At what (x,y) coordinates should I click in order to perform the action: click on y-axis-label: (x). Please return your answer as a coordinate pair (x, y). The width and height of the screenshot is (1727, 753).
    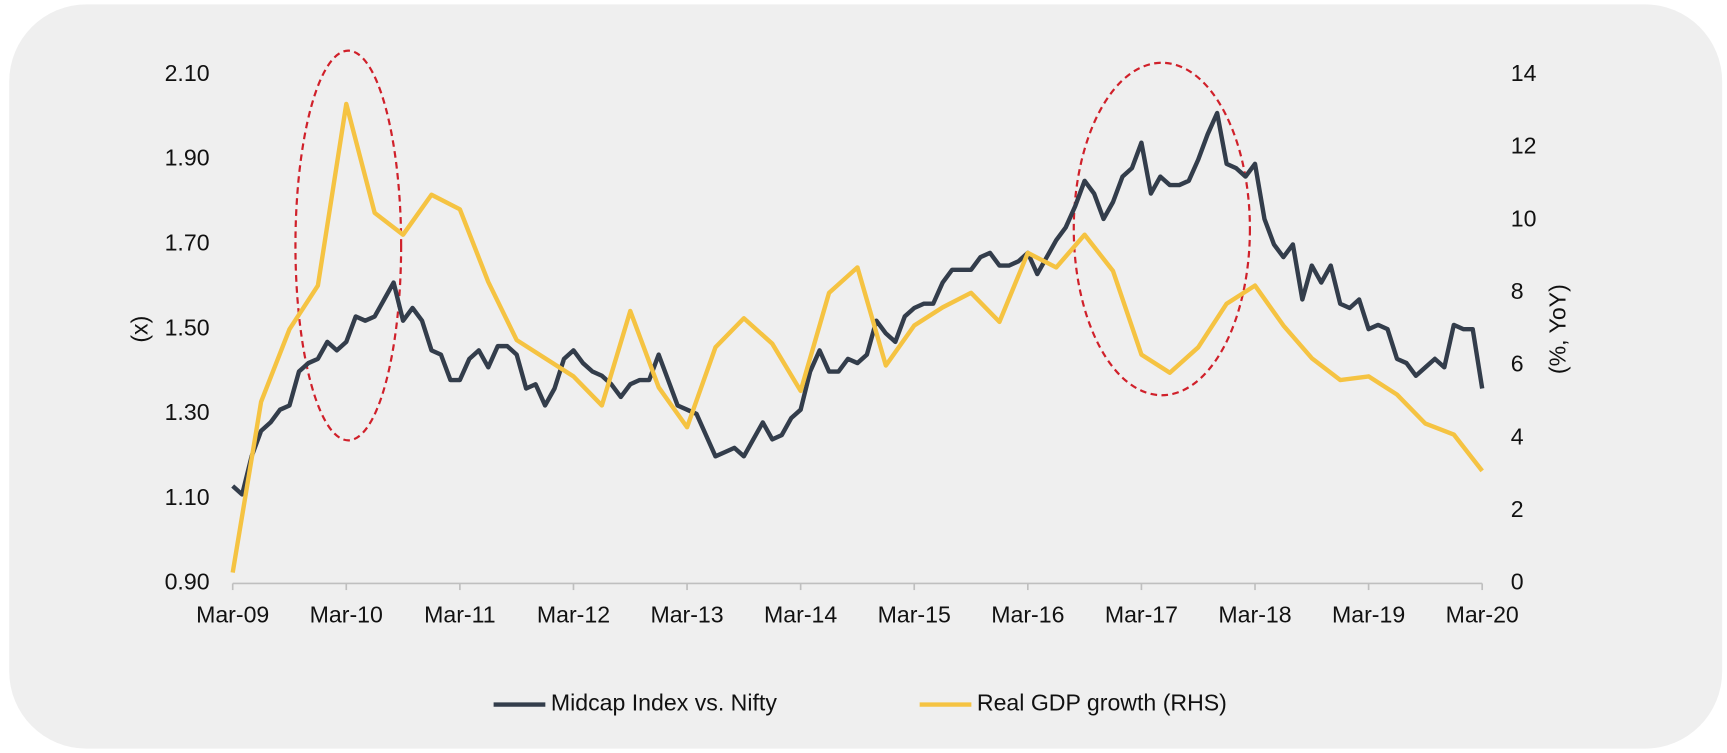
    Looking at the image, I should click on (139, 329).